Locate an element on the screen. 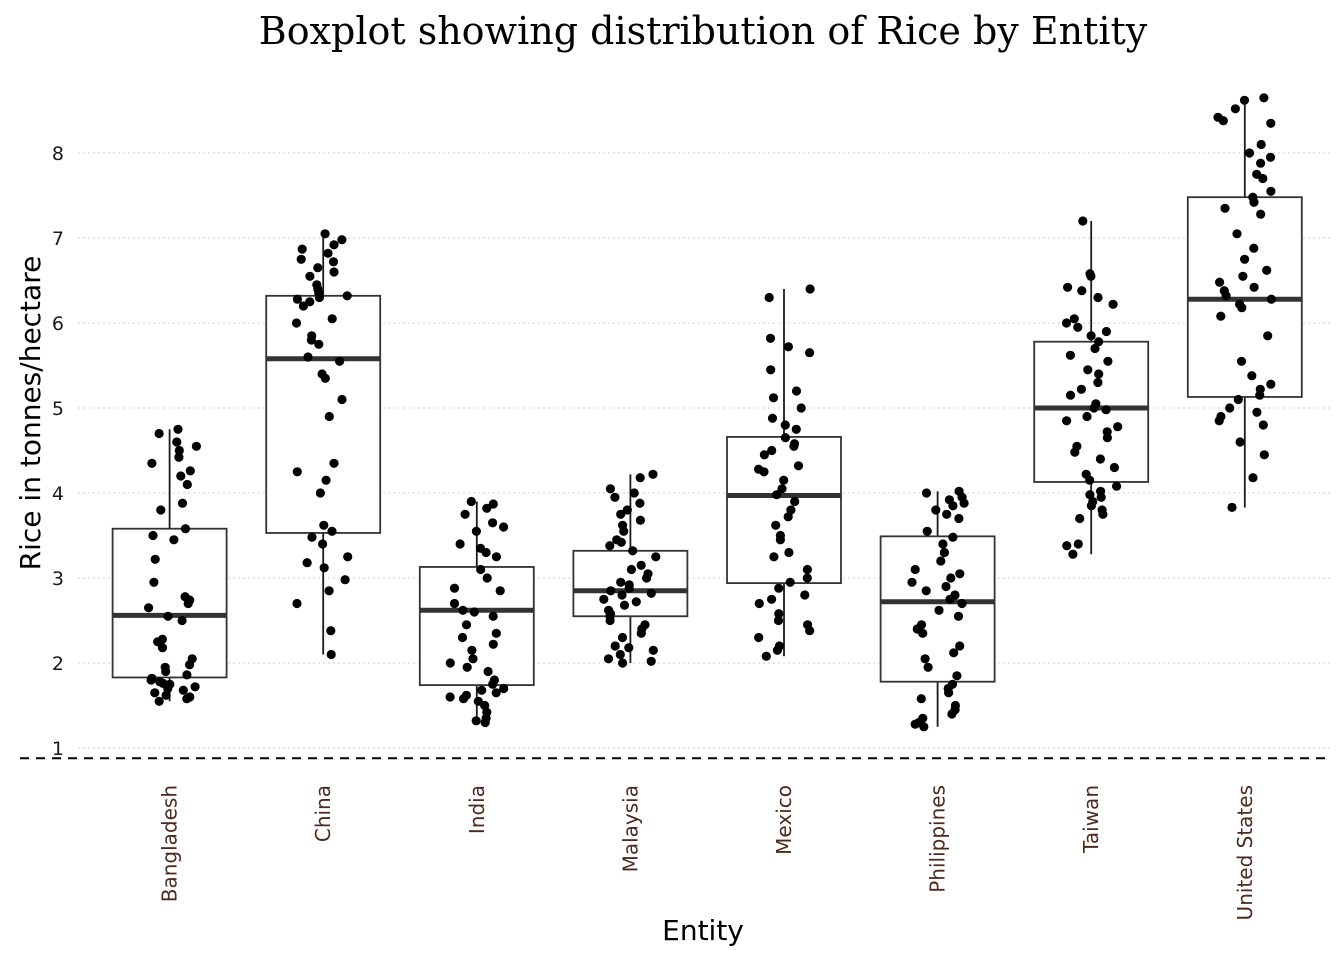 This screenshot has height=960, width=1344. y-tick-label: 8 is located at coordinates (58, 154).